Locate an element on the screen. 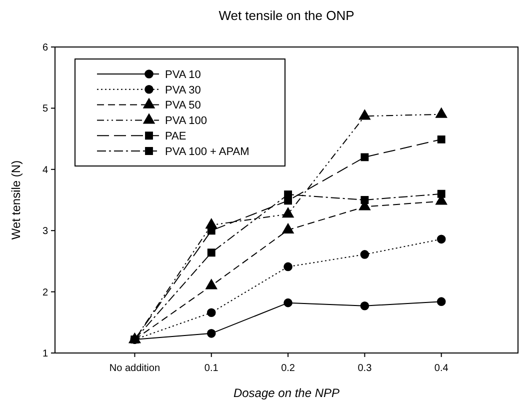 The height and width of the screenshot is (407, 524). x-tick-label: 0.1 is located at coordinates (211, 368).